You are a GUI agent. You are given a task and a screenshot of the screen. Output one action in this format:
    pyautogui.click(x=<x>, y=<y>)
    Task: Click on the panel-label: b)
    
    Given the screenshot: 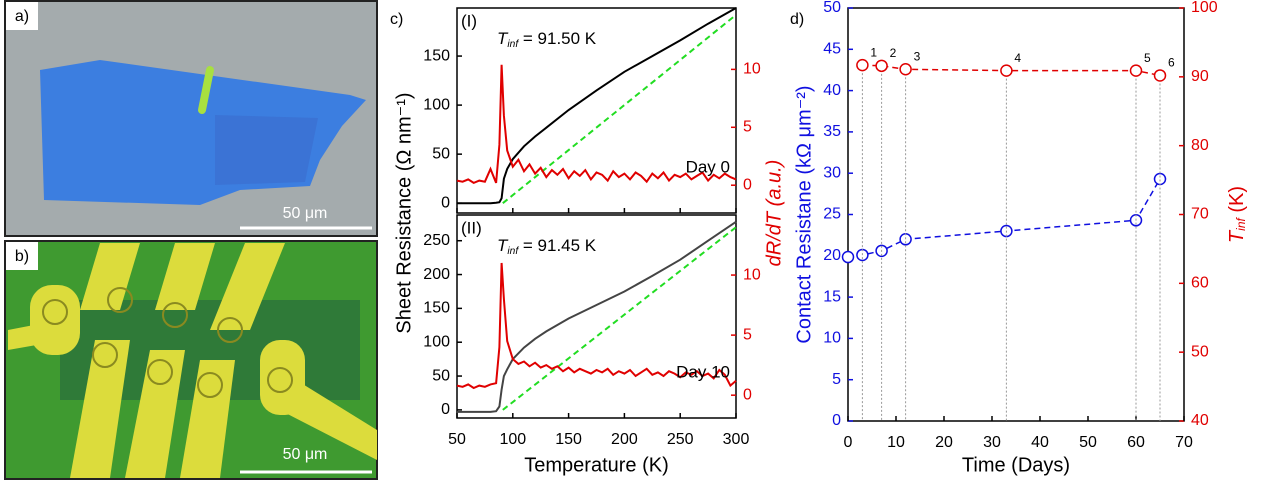 What is the action you would take?
    pyautogui.click(x=22, y=256)
    